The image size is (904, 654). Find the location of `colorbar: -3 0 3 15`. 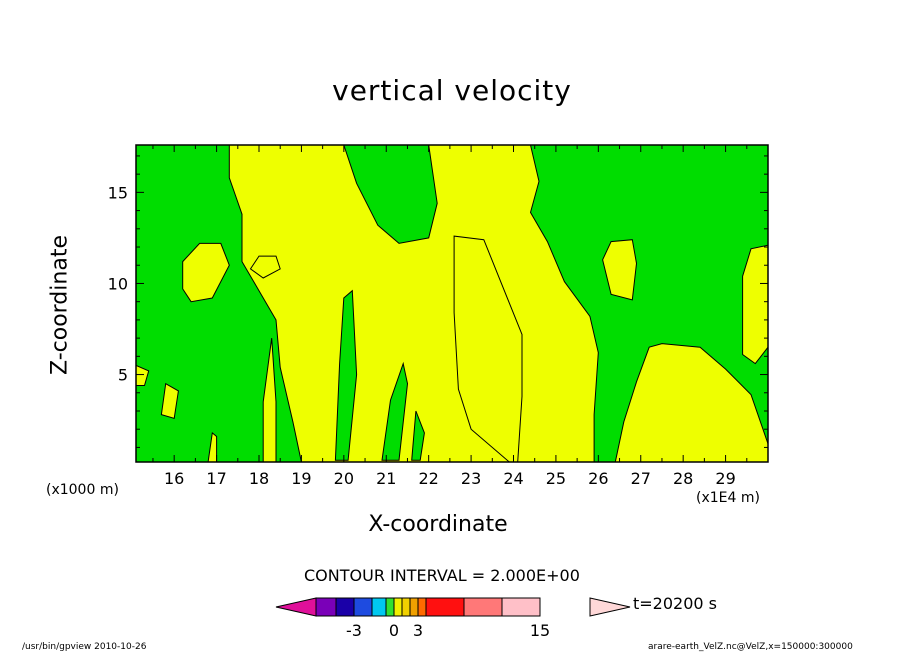

colorbar: -3 0 3 15 is located at coordinates (453, 618).